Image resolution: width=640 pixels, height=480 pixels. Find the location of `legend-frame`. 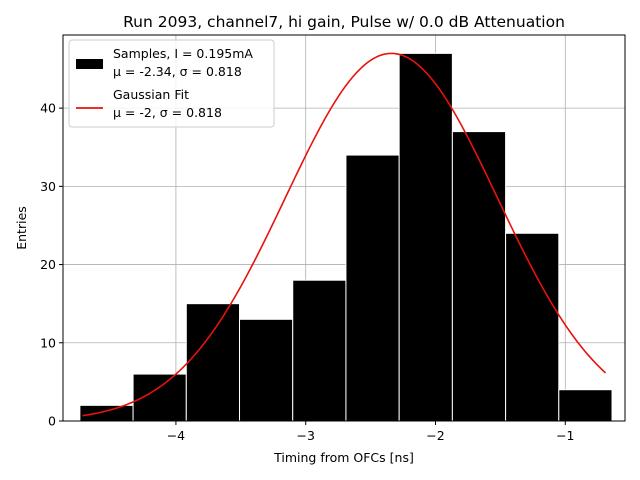

legend-frame is located at coordinates (171, 83).